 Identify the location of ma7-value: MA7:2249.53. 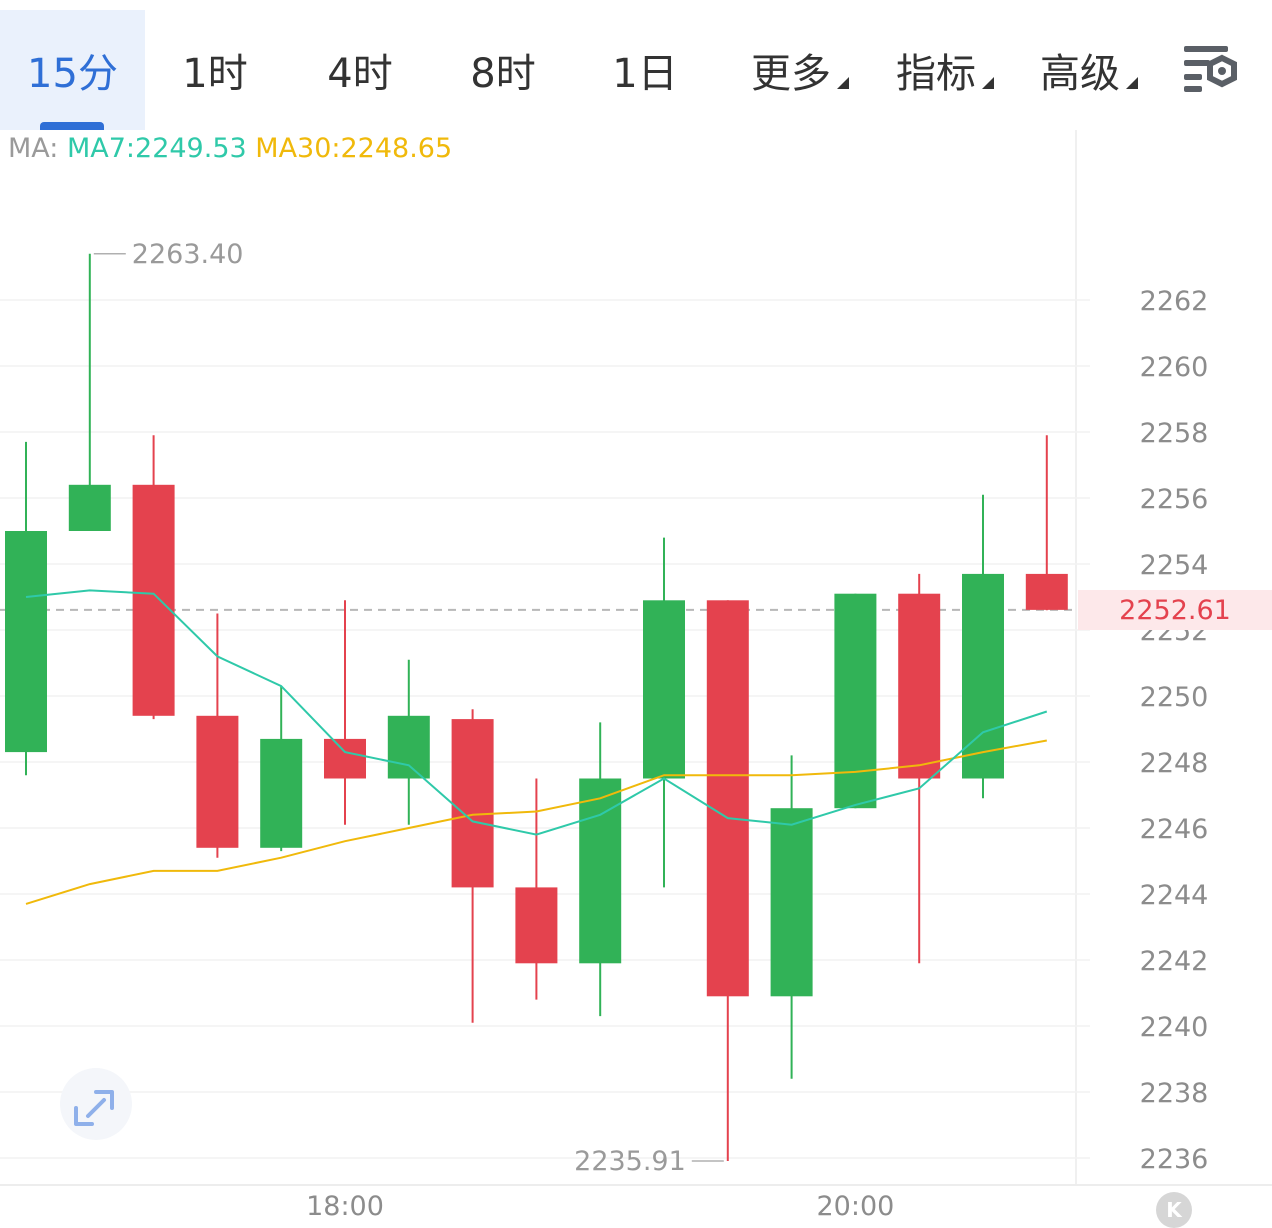
(156, 148).